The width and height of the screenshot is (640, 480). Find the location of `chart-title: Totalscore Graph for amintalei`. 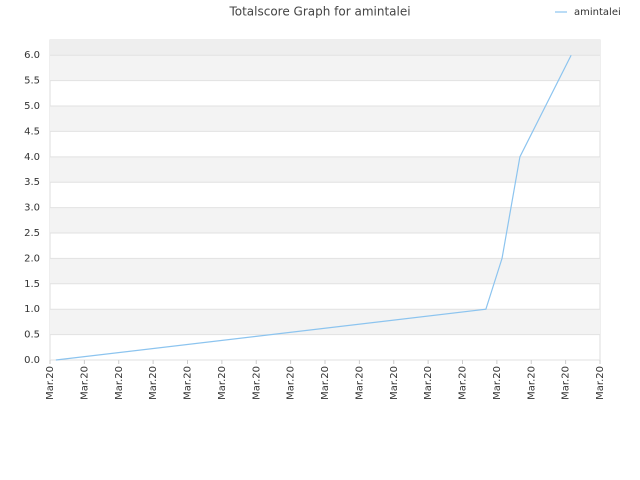

chart-title: Totalscore Graph for amintalei is located at coordinates (319, 12).